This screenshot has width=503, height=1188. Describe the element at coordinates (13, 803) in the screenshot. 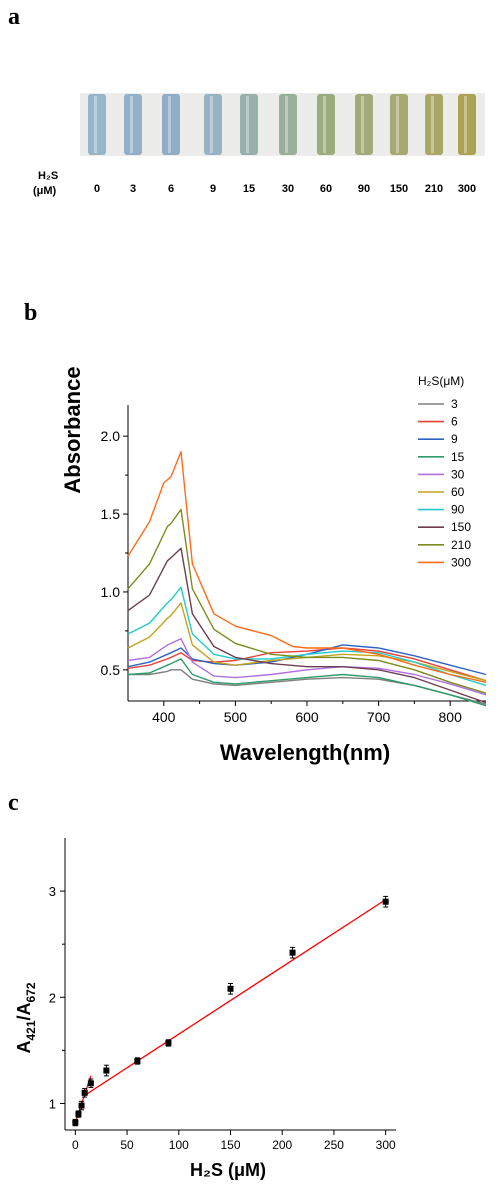

I see `panel-label-c: c` at that location.